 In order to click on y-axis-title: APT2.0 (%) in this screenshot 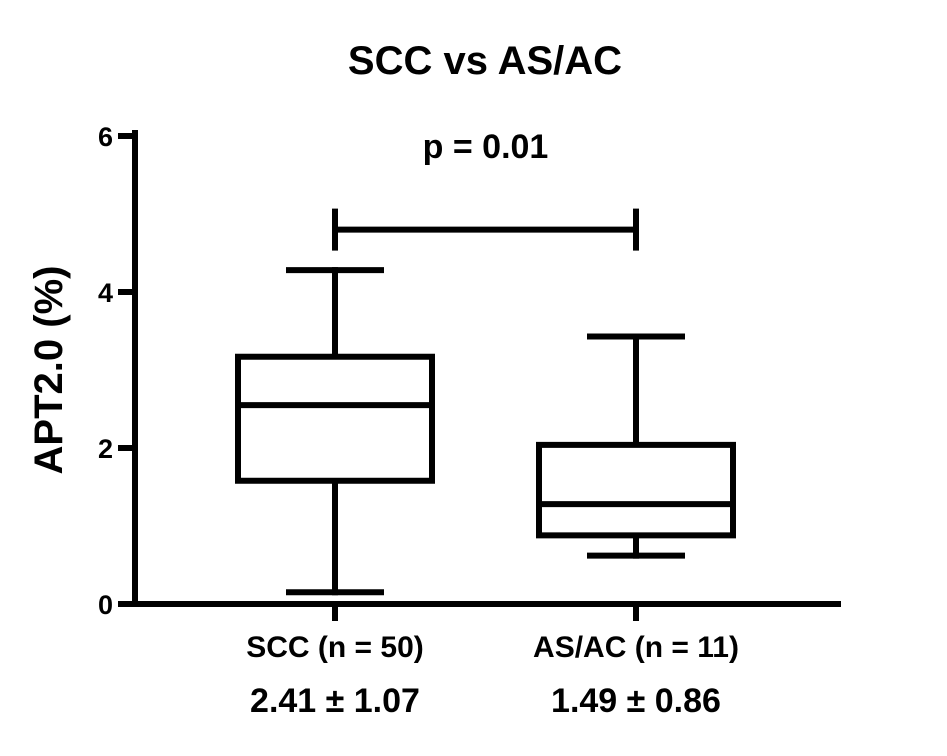, I will do `click(49, 370)`.